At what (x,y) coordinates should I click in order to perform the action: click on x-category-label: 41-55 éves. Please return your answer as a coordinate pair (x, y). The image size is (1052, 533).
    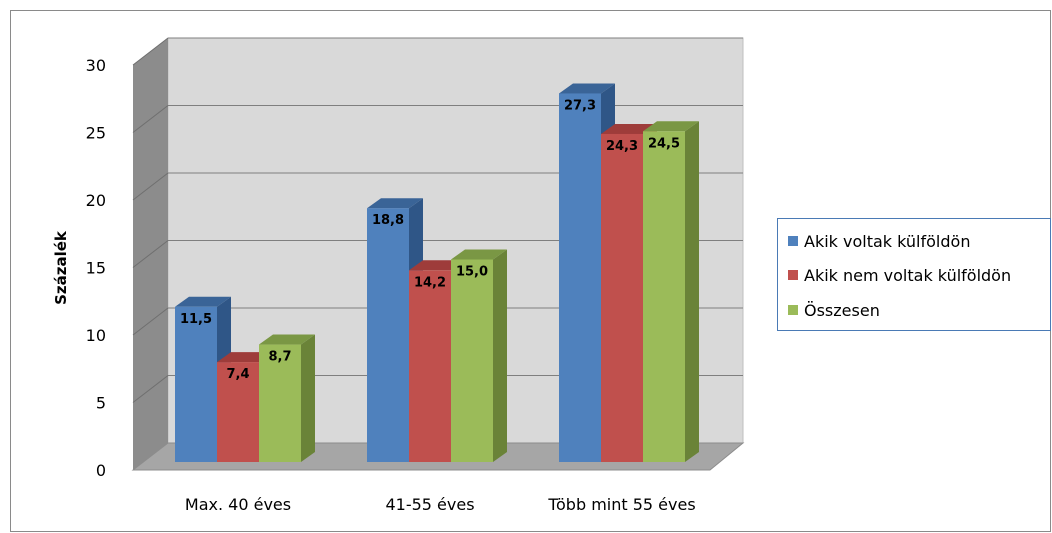
    Looking at the image, I should click on (429, 504).